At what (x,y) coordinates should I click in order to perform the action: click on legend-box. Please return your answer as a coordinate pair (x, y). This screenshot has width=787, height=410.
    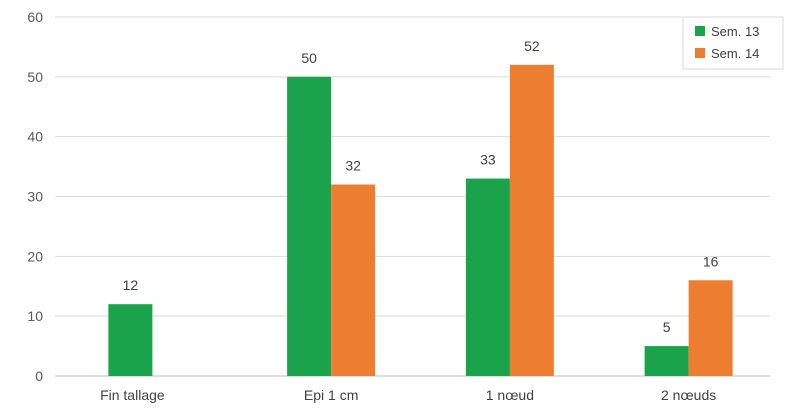
    Looking at the image, I should click on (733, 43).